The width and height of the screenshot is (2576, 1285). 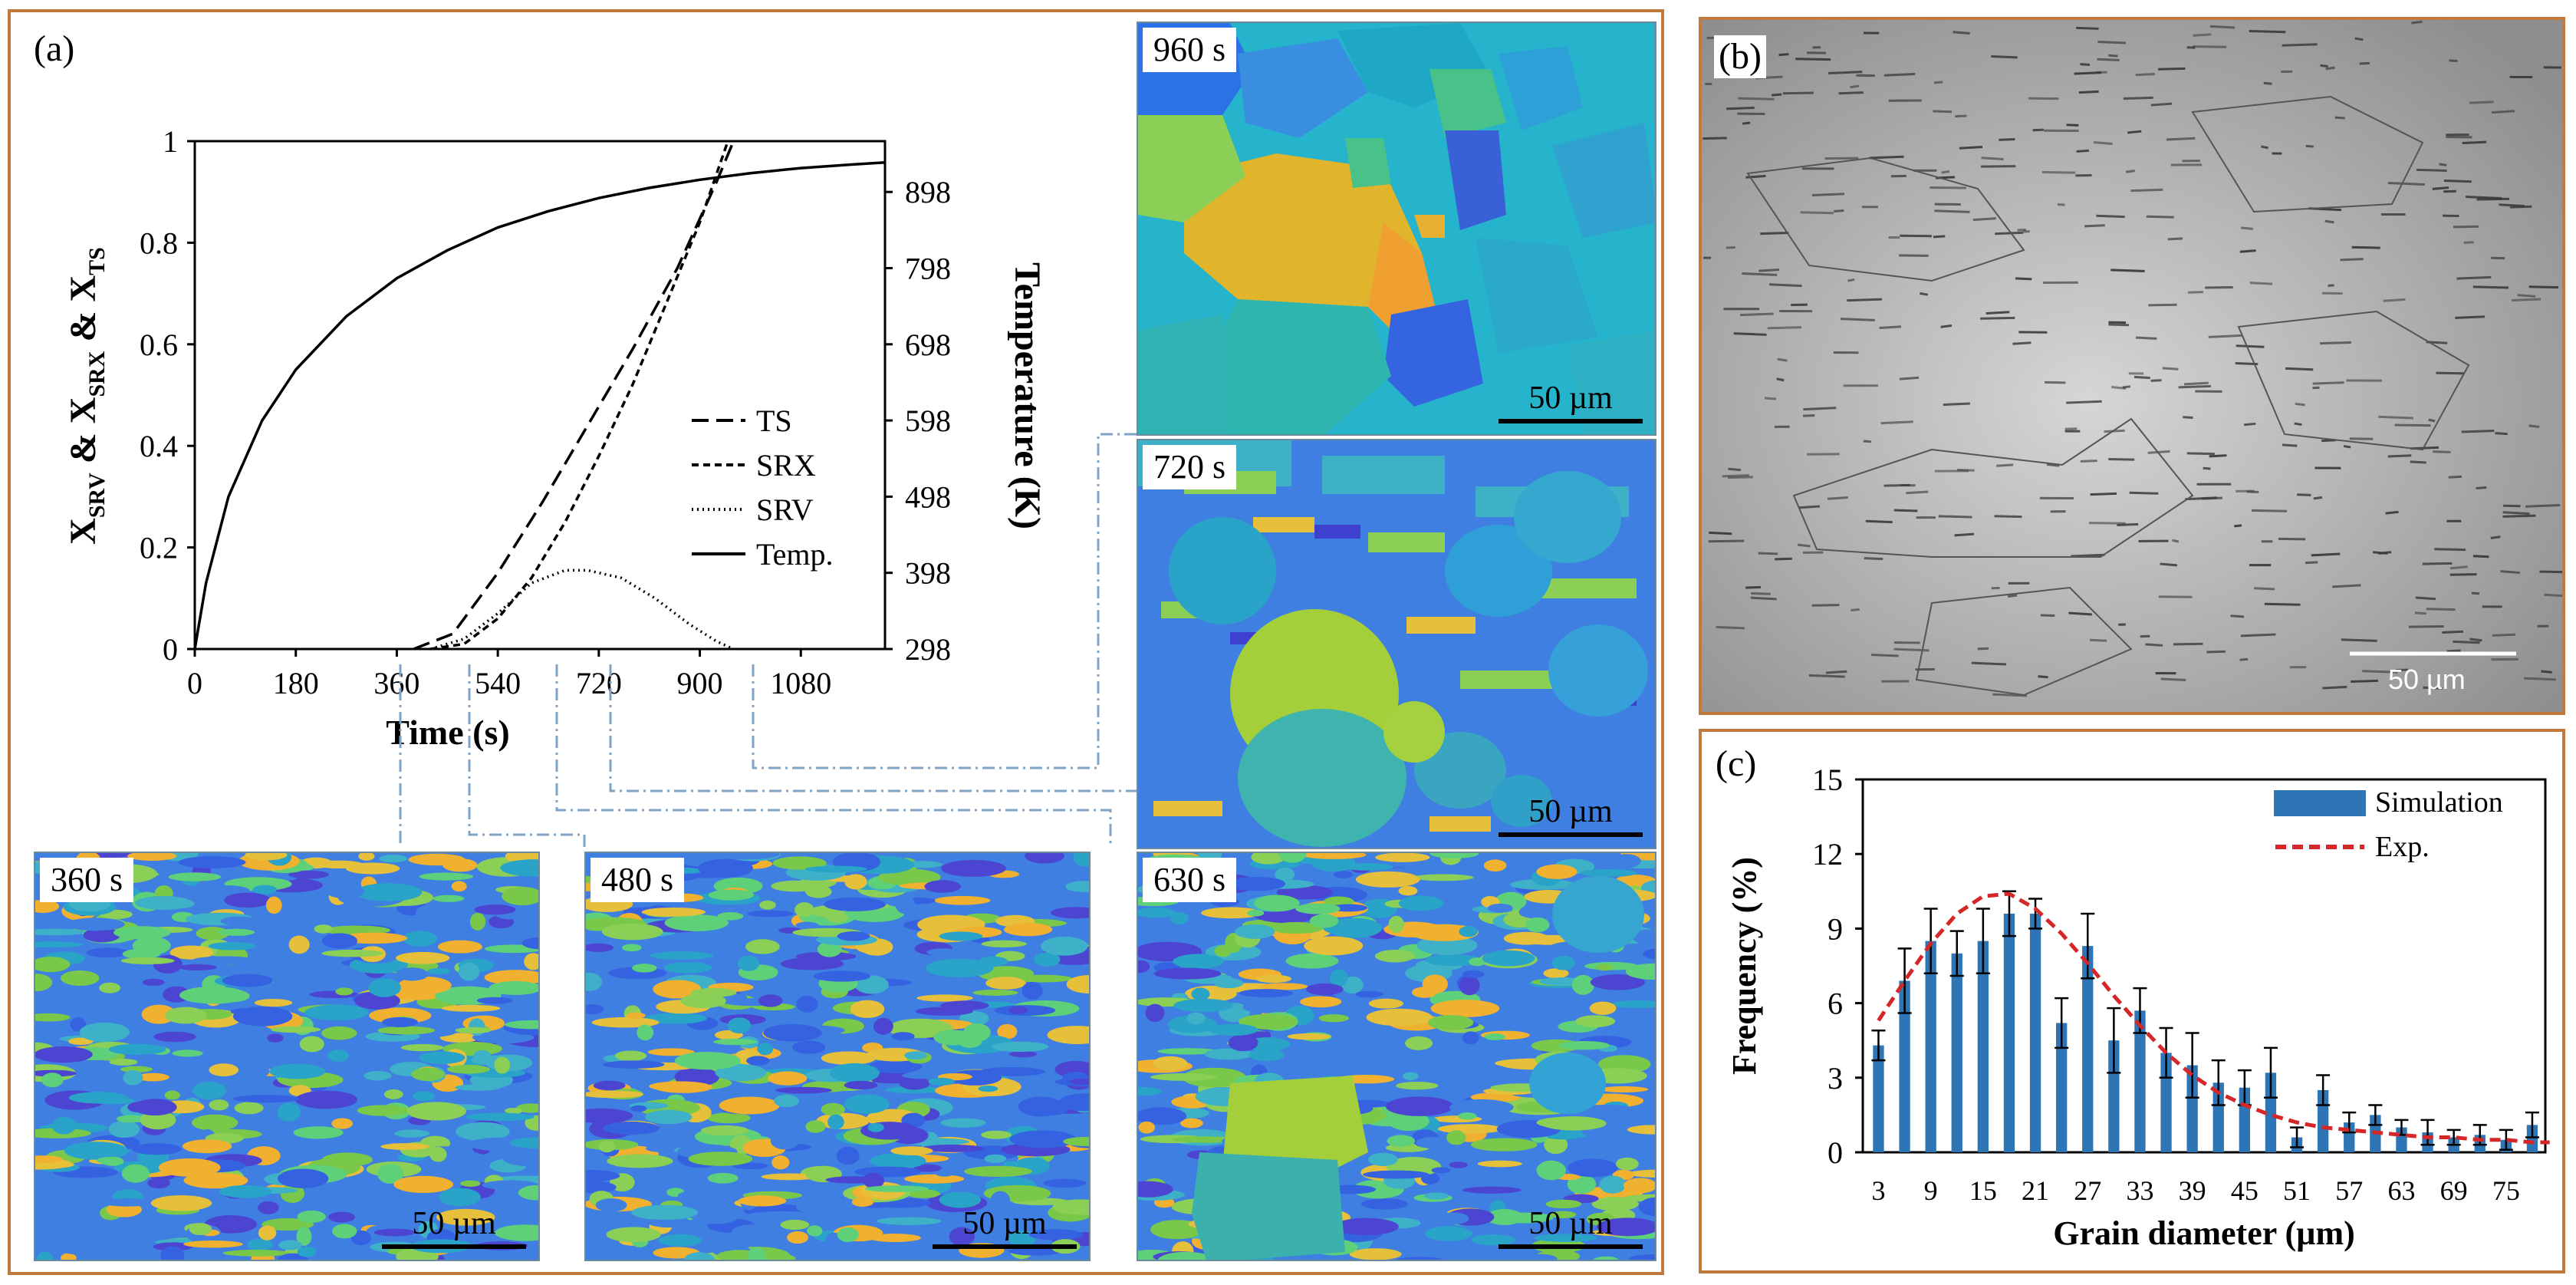 I want to click on series-ts-line, so click(x=574, y=396).